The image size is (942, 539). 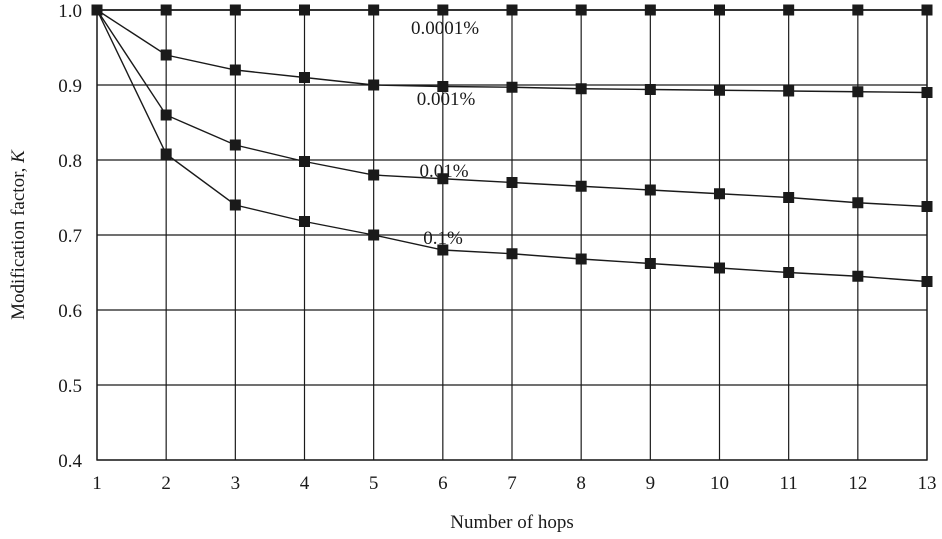 What do you see at coordinates (166, 483) in the screenshot?
I see `x-tick-label: 2` at bounding box center [166, 483].